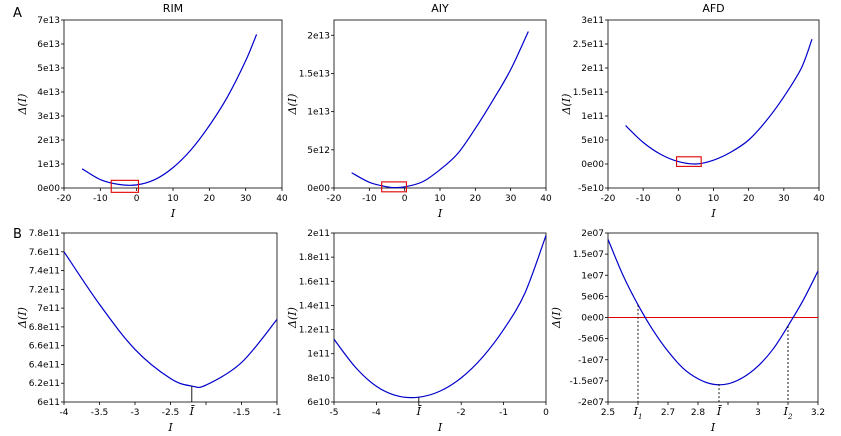 Image resolution: width=841 pixels, height=436 pixels. I want to click on y-tick-label: 6e13, so click(48, 45).